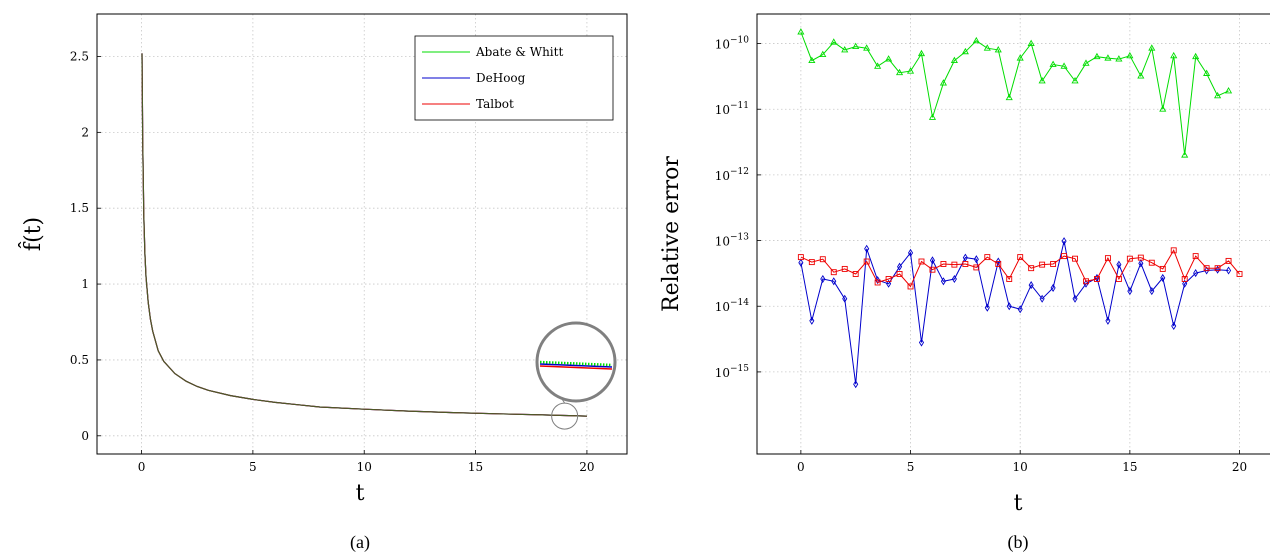 Image resolution: width=1270 pixels, height=558 pixels. Describe the element at coordinates (732, 306) in the screenshot. I see `y-tick-label: 10−14` at that location.